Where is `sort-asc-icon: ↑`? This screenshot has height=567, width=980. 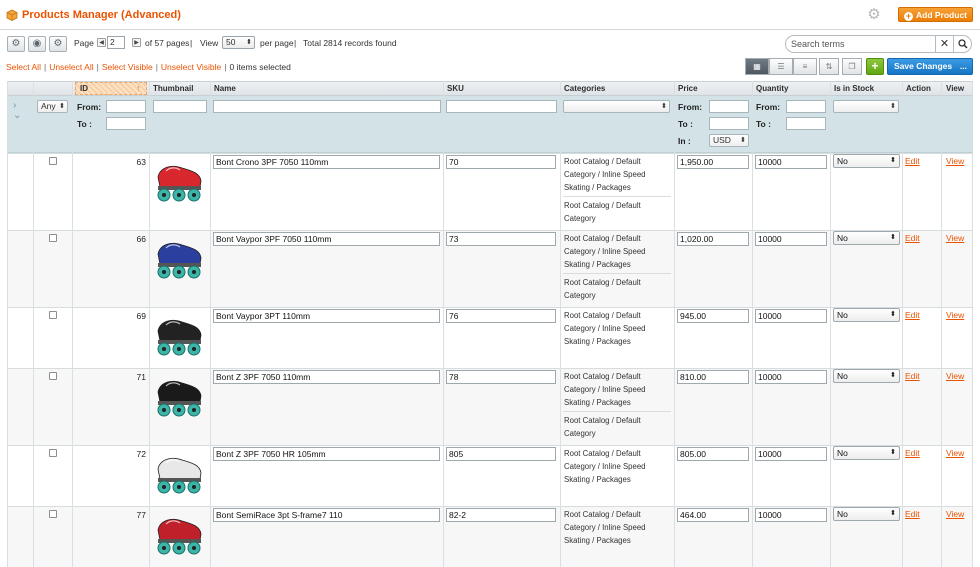
sort-asc-icon: ↑ is located at coordinates (138, 88).